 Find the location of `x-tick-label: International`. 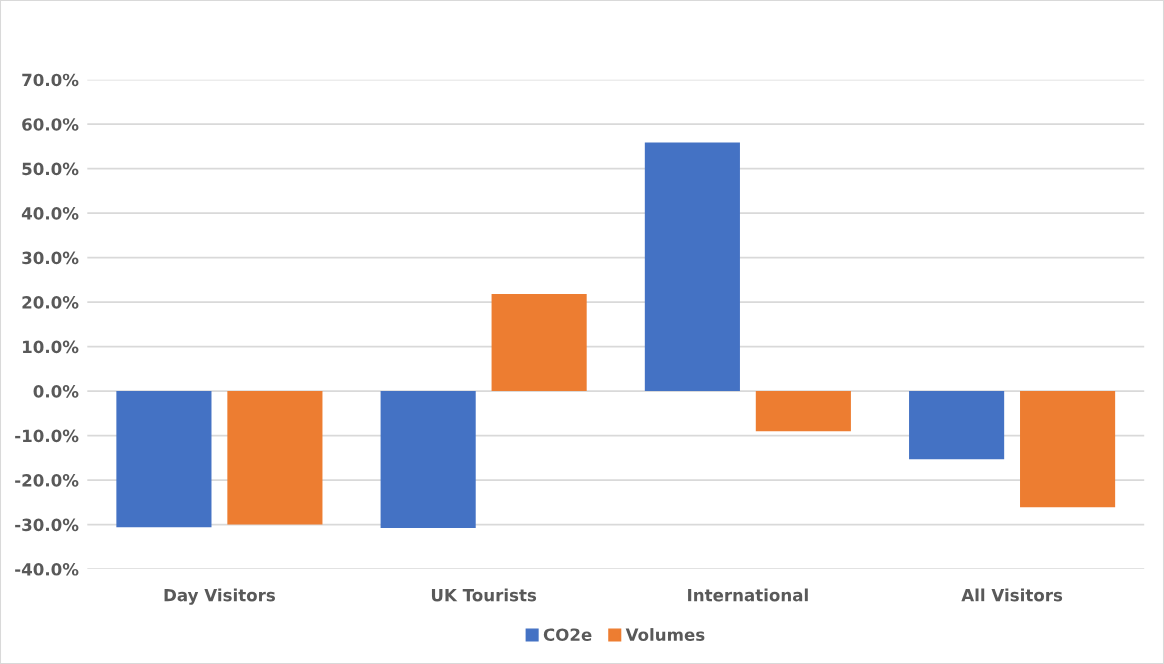

x-tick-label: International is located at coordinates (748, 595).